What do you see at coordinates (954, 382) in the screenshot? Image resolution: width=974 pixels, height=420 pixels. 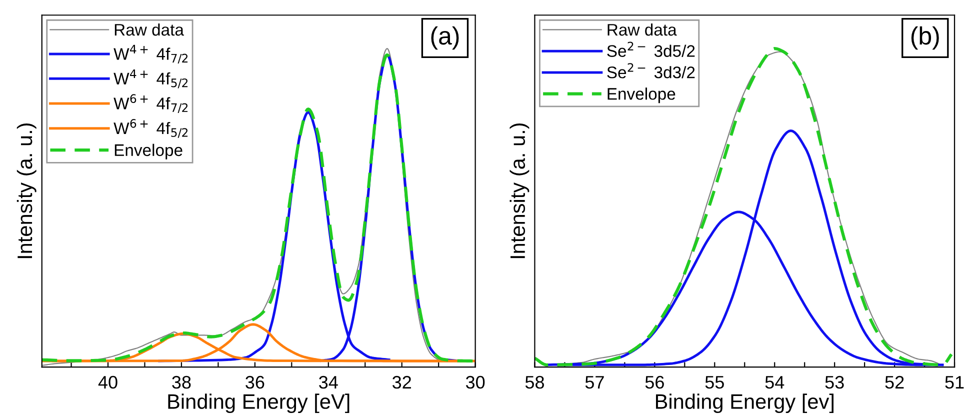 I see `x-tick-label: 51` at bounding box center [954, 382].